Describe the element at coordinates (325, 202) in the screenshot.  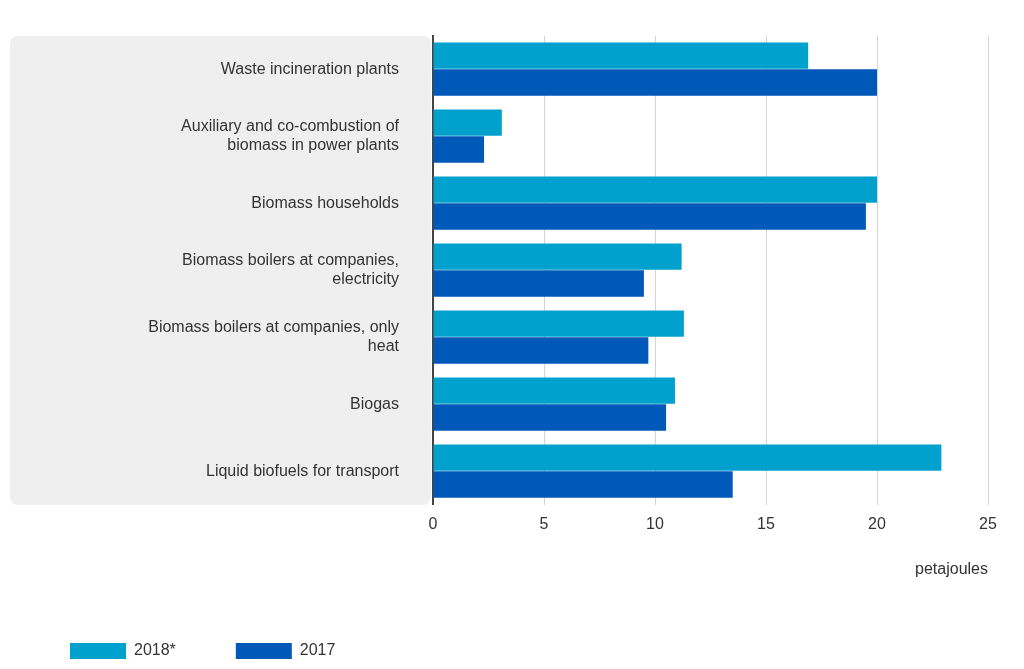
I see `y-tick-label: Biomass households` at that location.